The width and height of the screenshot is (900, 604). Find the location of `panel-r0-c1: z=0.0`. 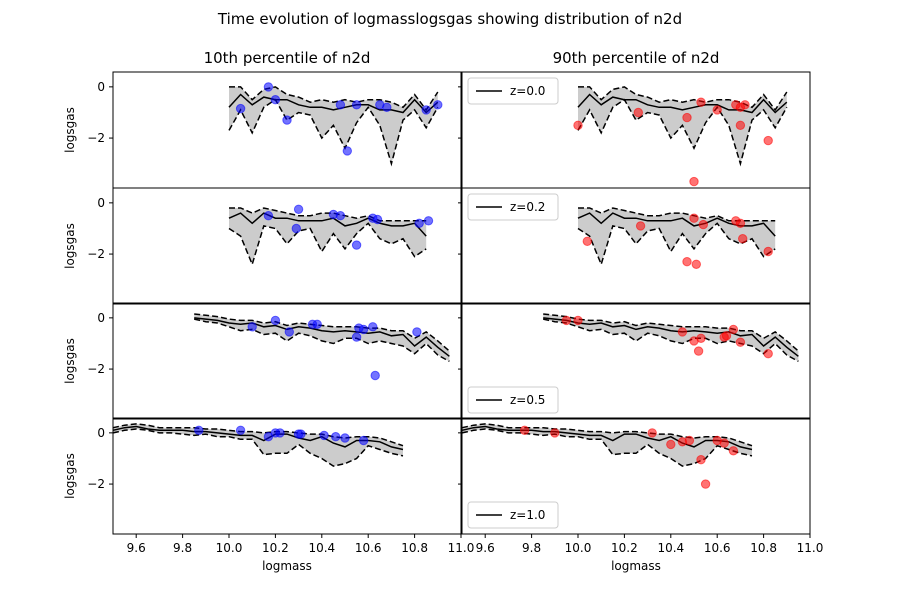

panel-r0-c1: z=0.0 is located at coordinates (634, 130).